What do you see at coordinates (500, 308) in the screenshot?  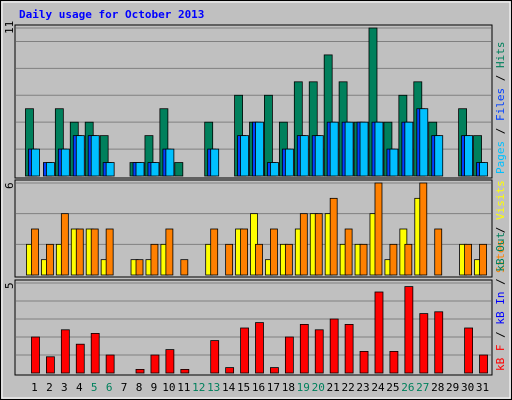 I see `legend-entry: kB In` at bounding box center [500, 308].